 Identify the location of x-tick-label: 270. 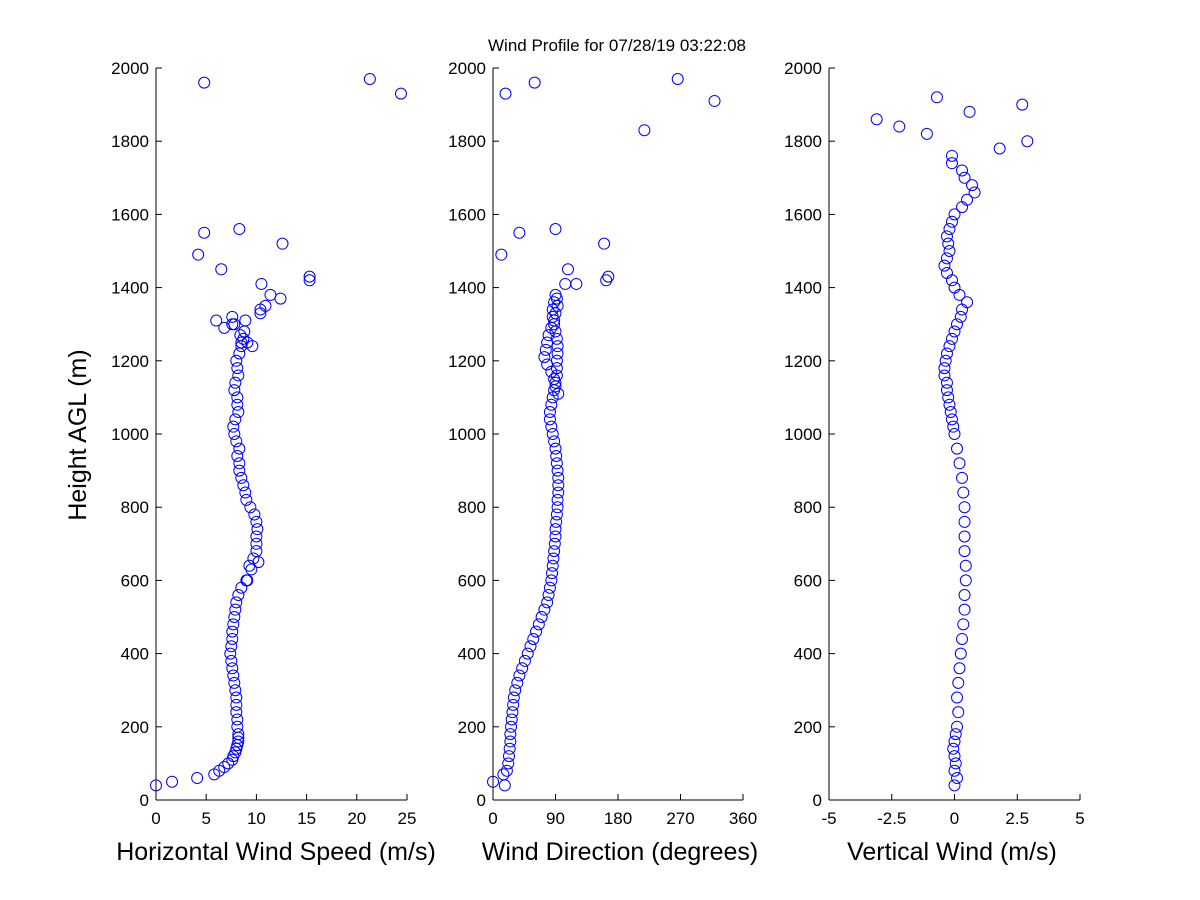
(680, 818).